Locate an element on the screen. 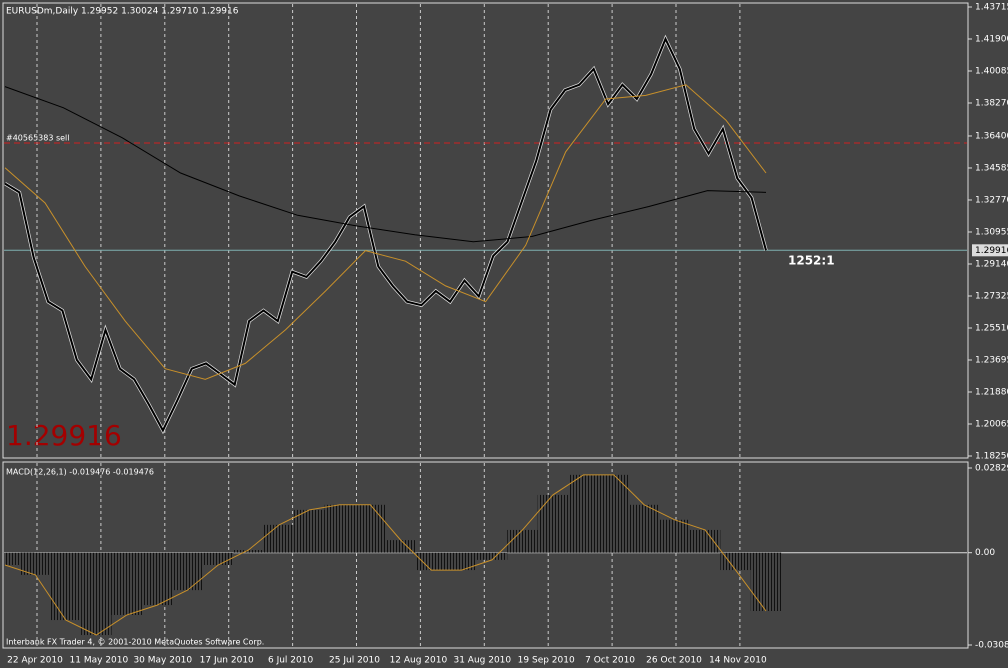  x-tick-label: 17 Jun 2010 is located at coordinates (227, 661).